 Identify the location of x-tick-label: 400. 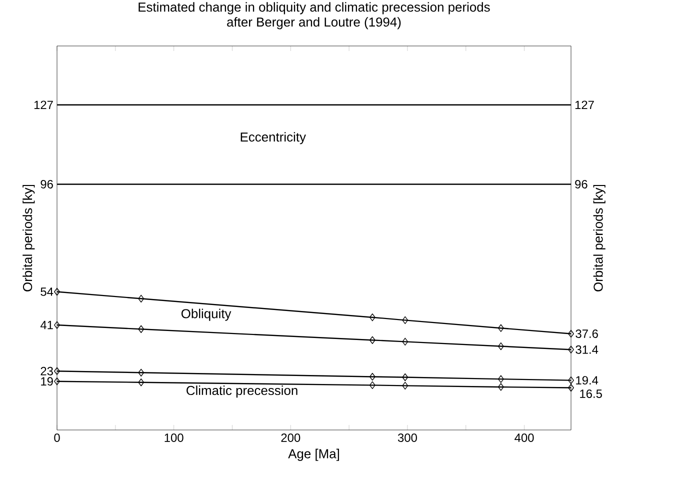
(524, 438).